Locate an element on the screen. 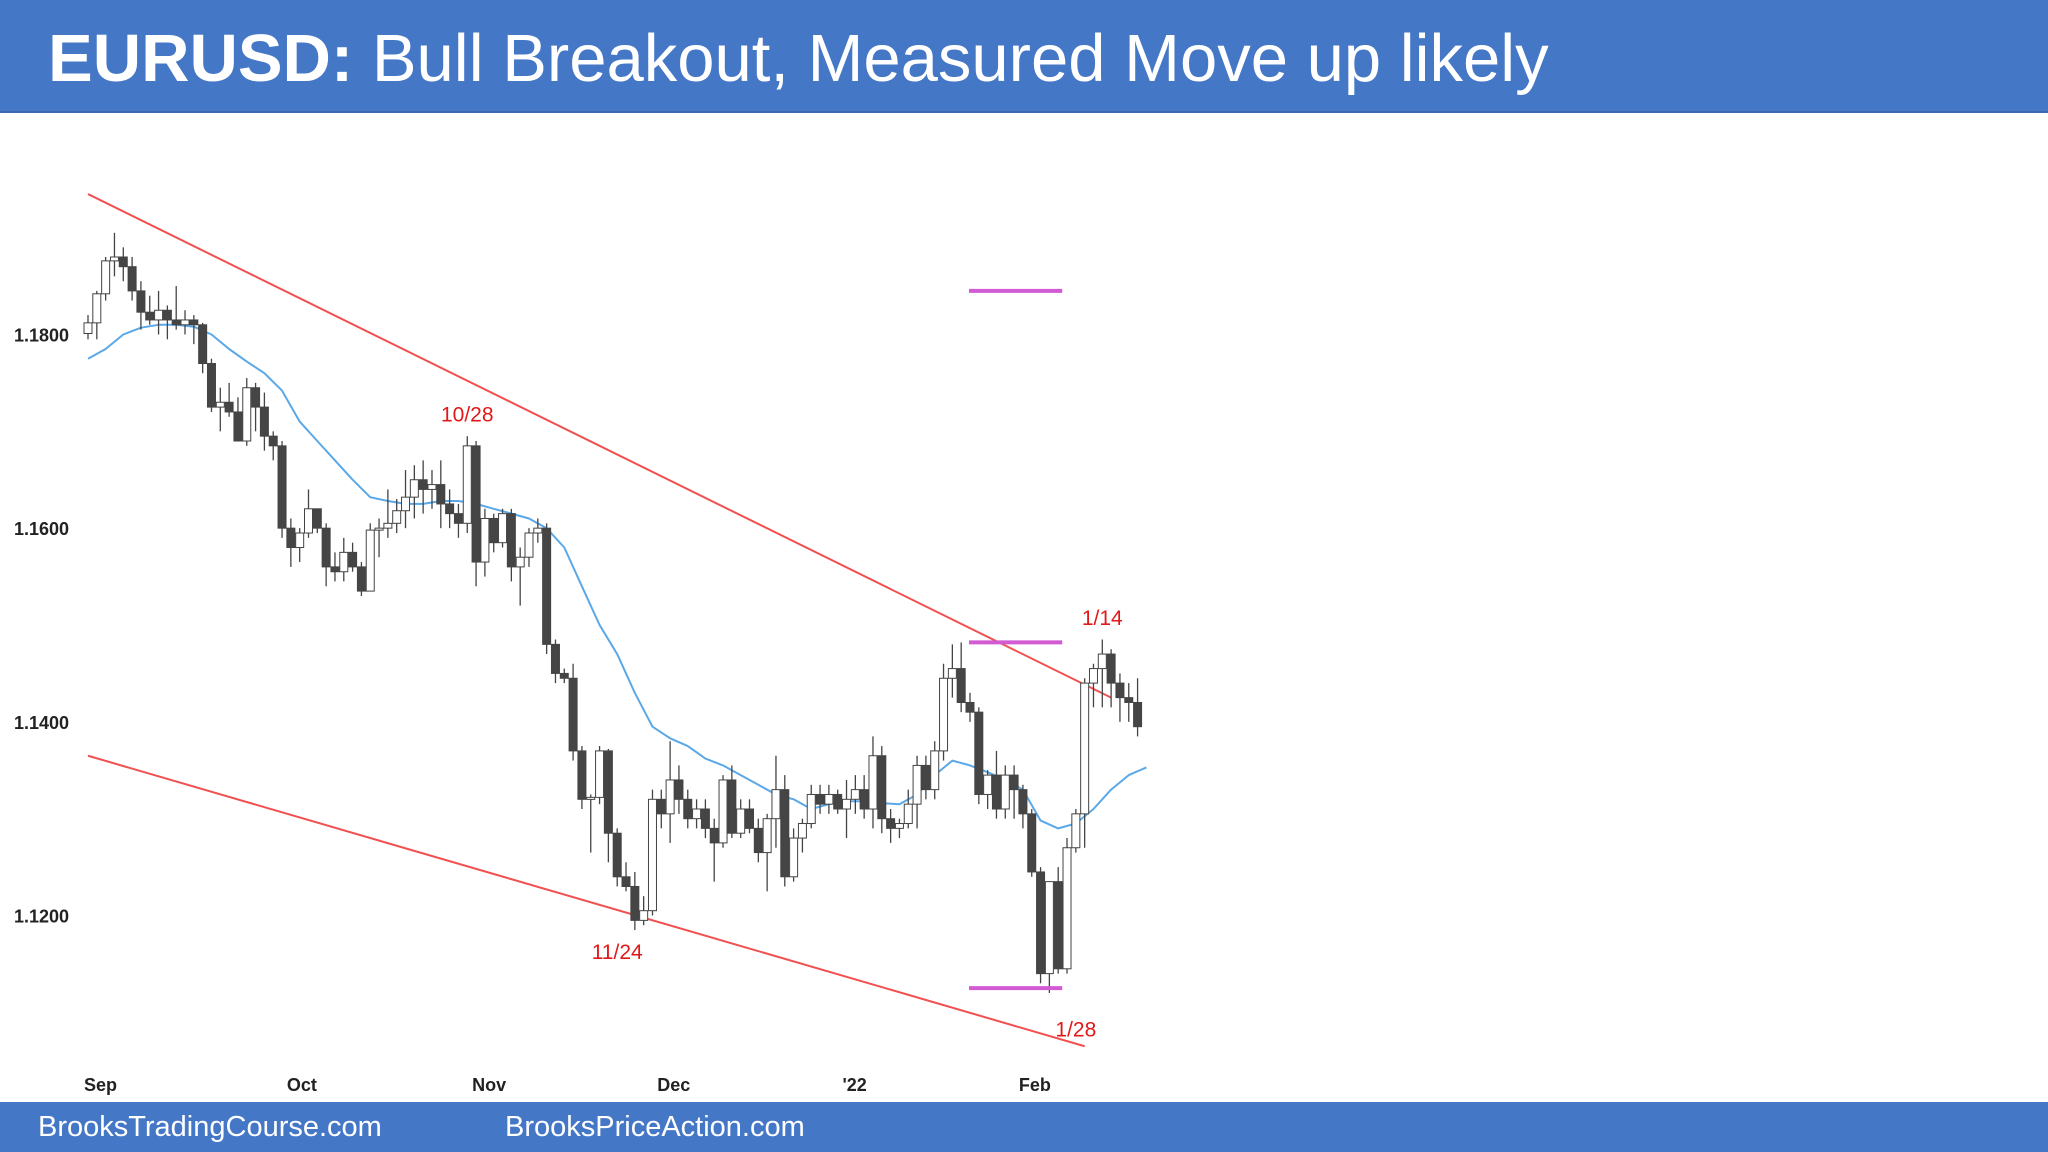 The width and height of the screenshot is (2048, 1152). x-tick-label: Dec is located at coordinates (673, 1085).